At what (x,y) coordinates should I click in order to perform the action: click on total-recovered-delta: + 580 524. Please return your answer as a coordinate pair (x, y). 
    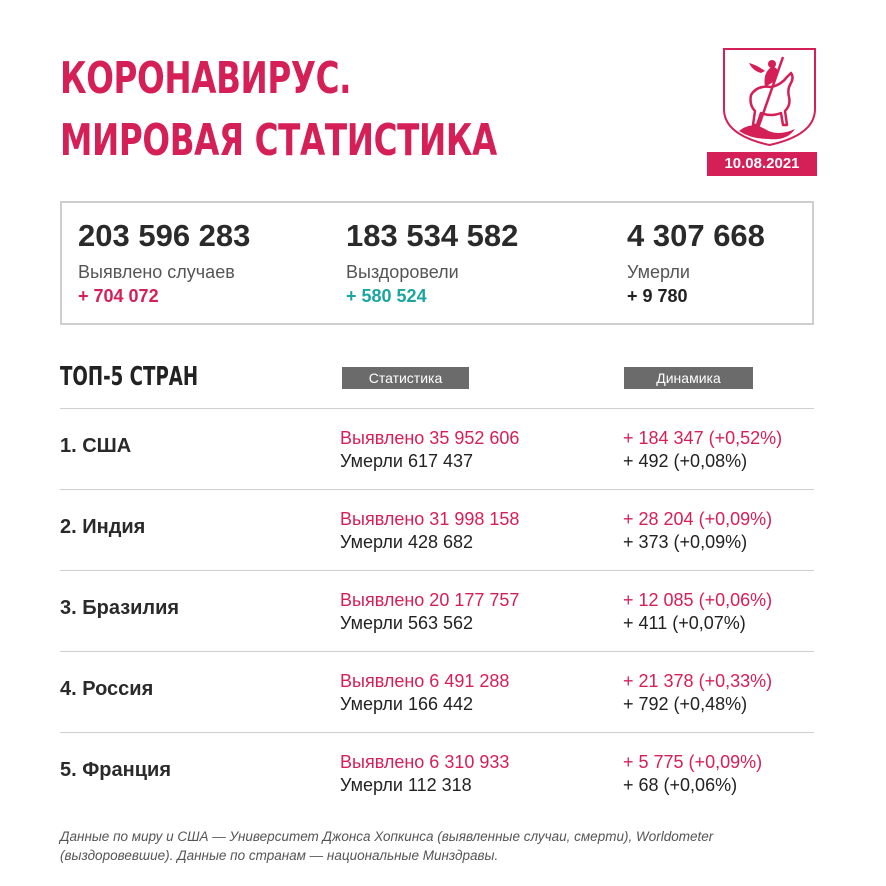
    Looking at the image, I should click on (386, 296).